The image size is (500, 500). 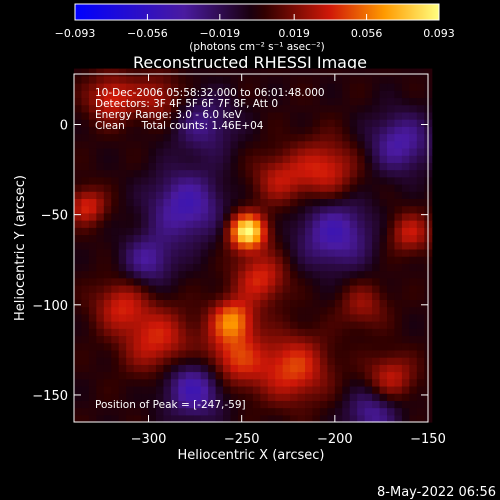 What do you see at coordinates (242, 439) in the screenshot?
I see `x-tick-label: −250` at bounding box center [242, 439].